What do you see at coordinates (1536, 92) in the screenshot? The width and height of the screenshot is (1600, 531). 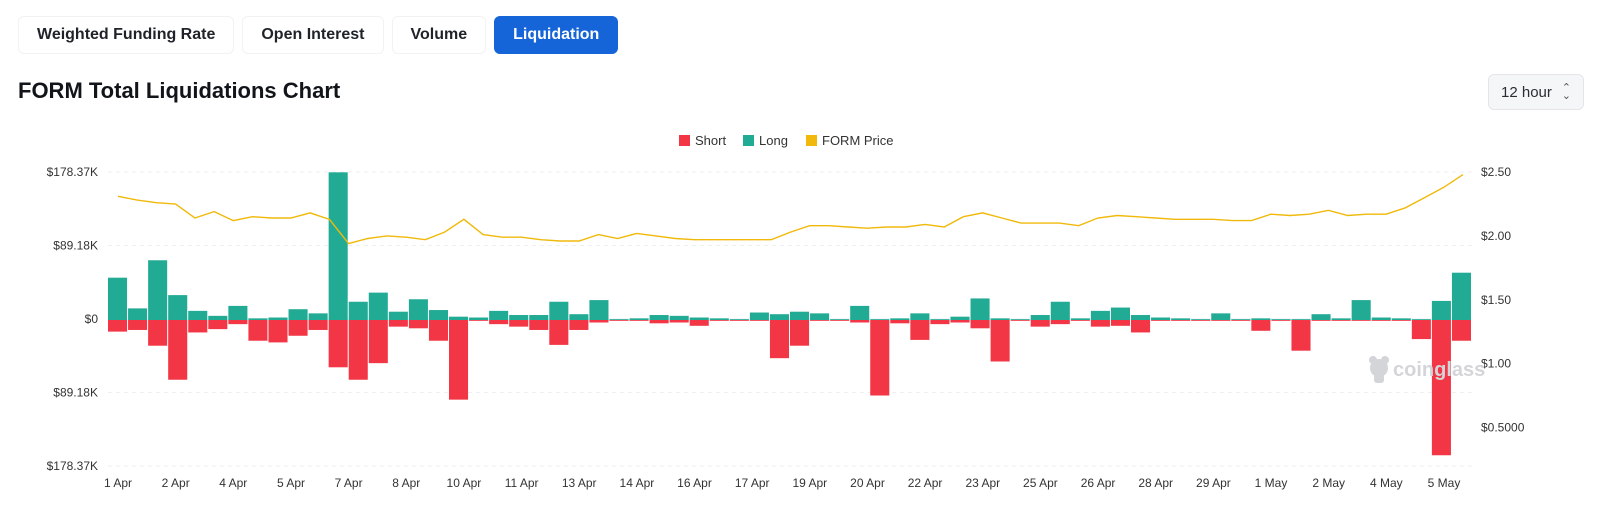 I see `interval-select: 12 hour ⌃ ⌄` at bounding box center [1536, 92].